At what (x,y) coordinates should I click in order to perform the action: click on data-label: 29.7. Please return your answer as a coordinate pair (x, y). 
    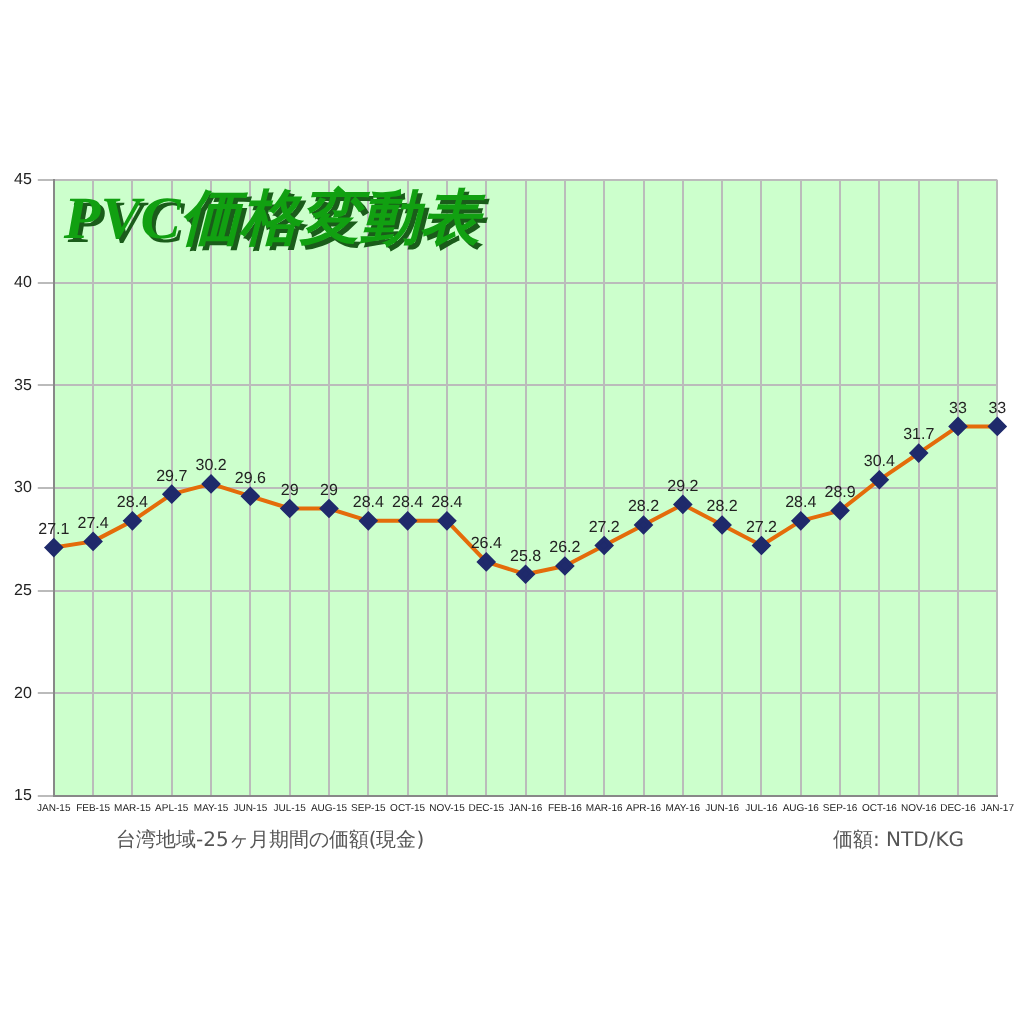
    Looking at the image, I should click on (172, 475).